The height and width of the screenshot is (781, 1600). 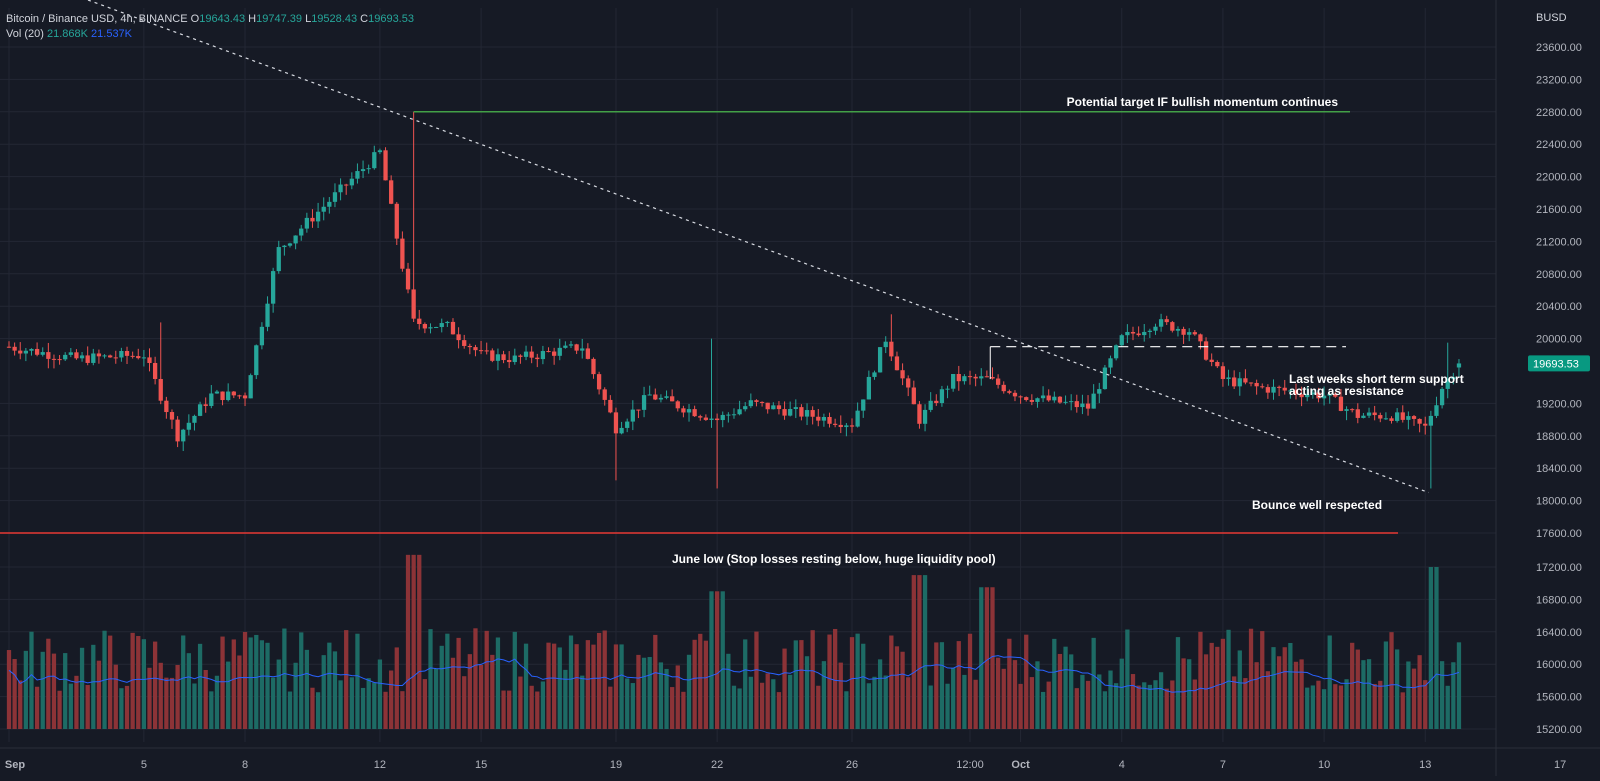 What do you see at coordinates (1559, 469) in the screenshot?
I see `price-tick-label: 18400.00` at bounding box center [1559, 469].